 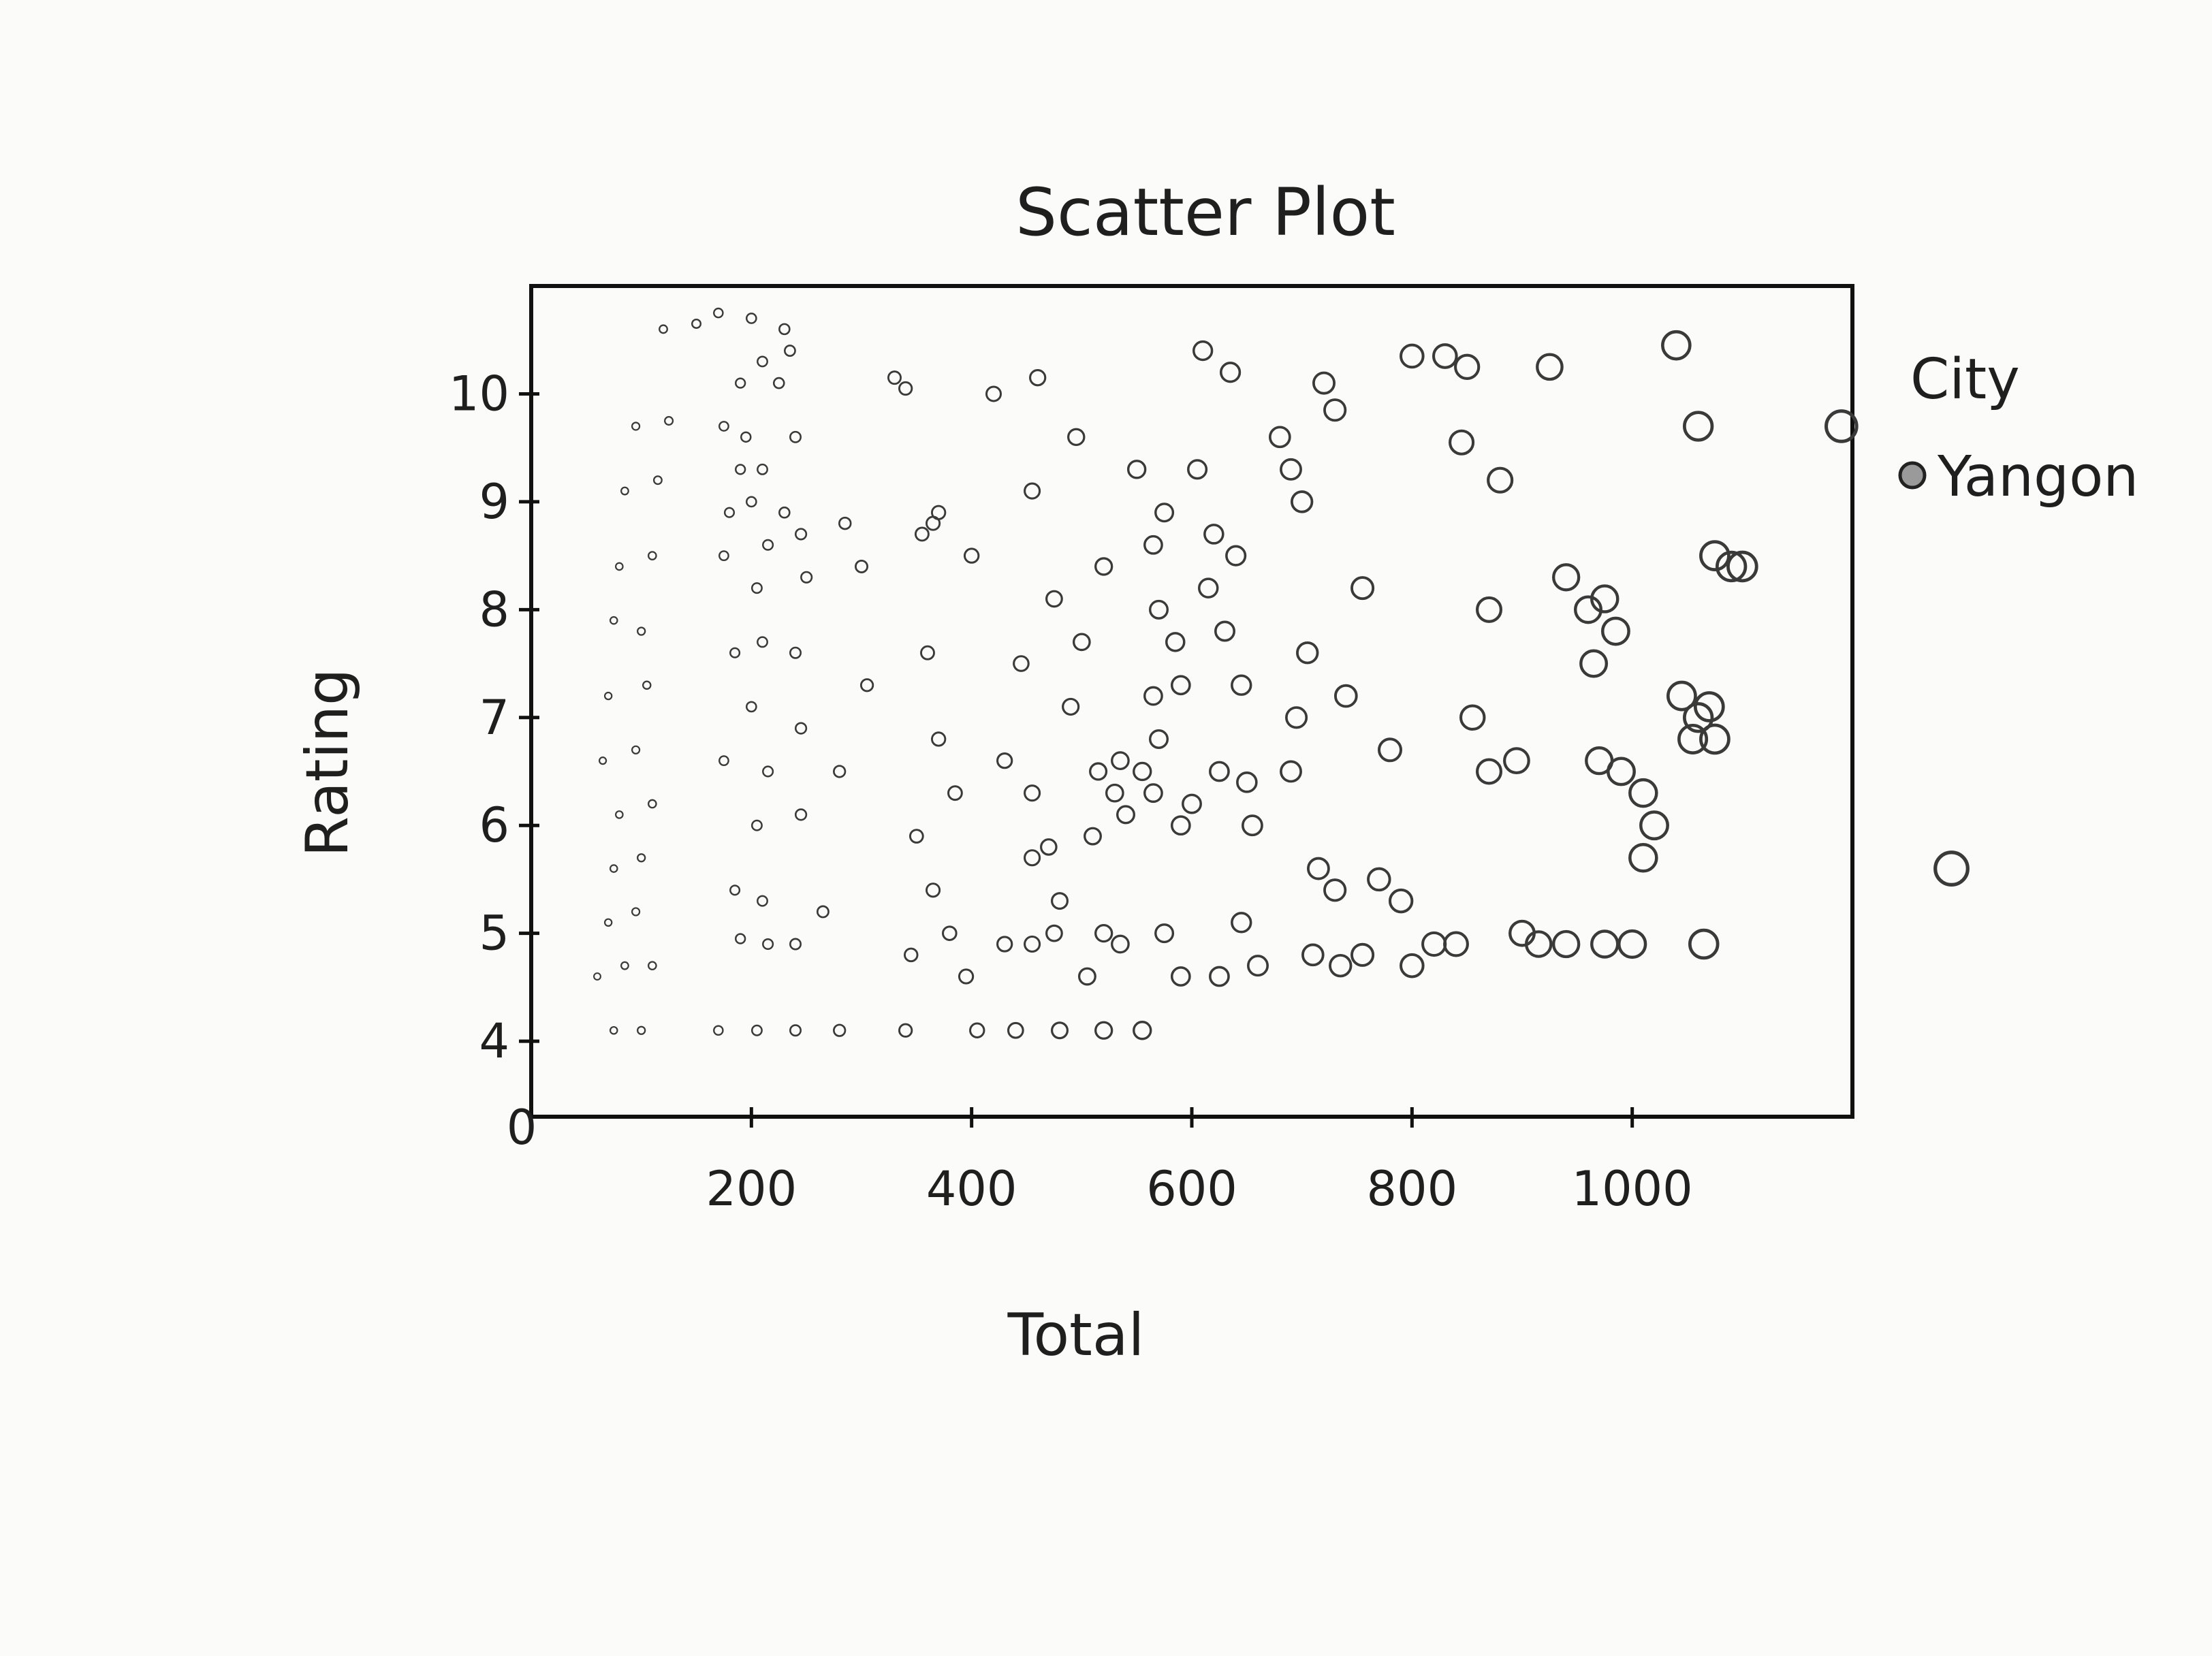 What do you see at coordinates (1412, 1189) in the screenshot?
I see `x-tick-label: 800` at bounding box center [1412, 1189].